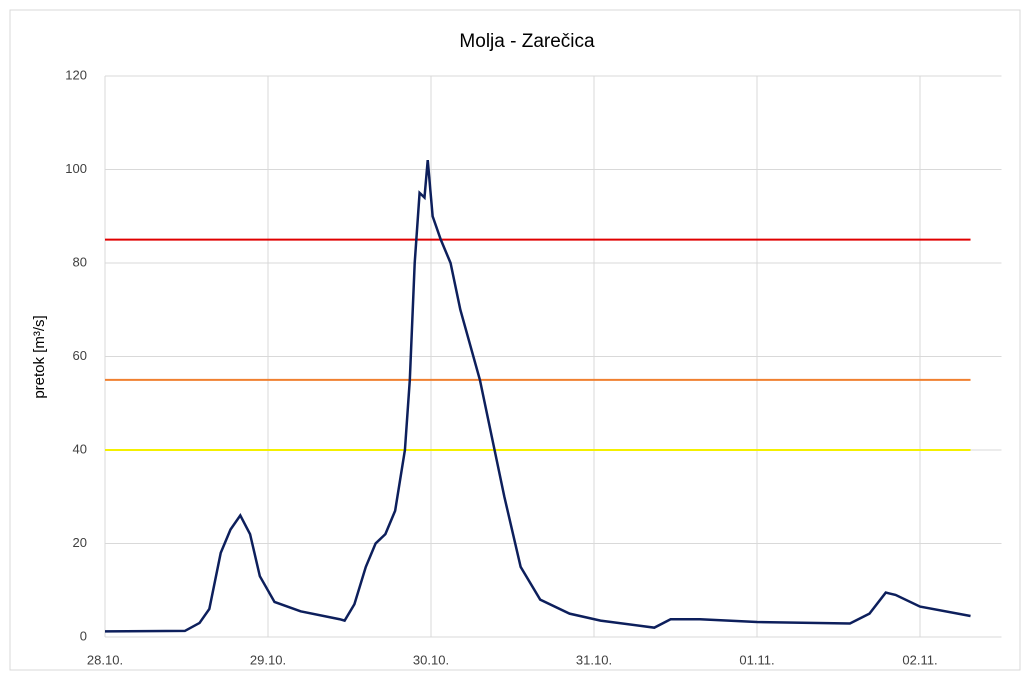 The image size is (1031, 676). Describe the element at coordinates (756, 659) in the screenshot. I see `x-tick-label: 01.11.` at that location.